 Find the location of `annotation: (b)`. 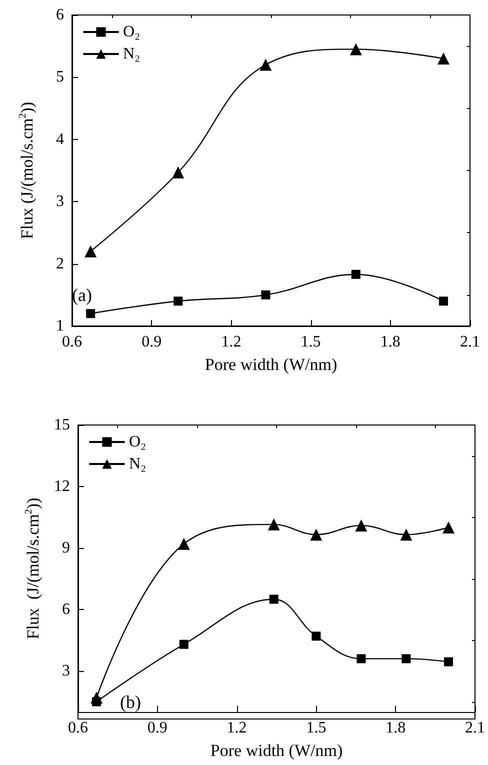

annotation: (b) is located at coordinates (130, 702).